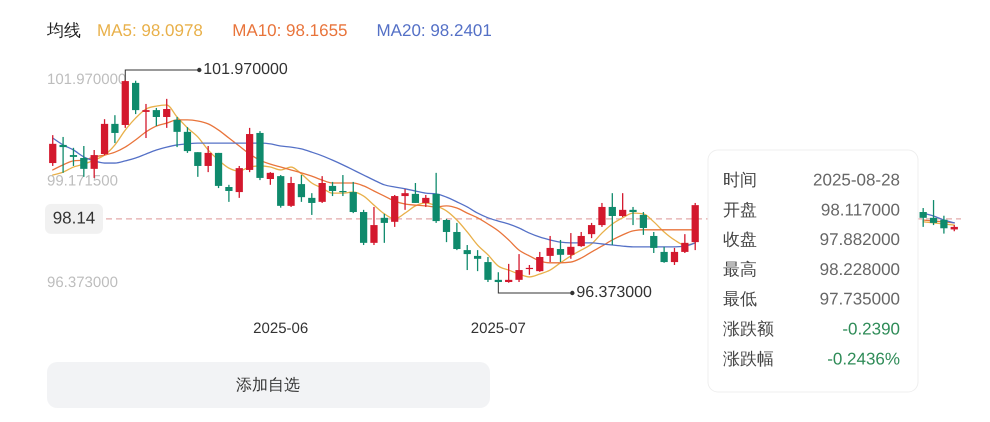  I want to click on text: -0.2436%, so click(863, 358).